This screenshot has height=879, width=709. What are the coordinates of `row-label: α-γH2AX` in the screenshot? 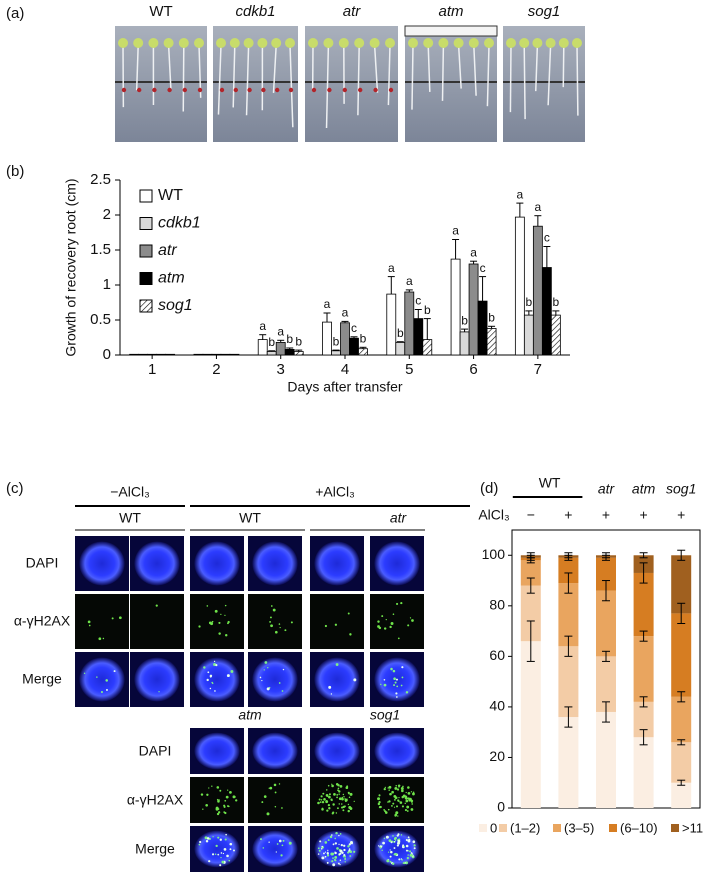 It's located at (42, 621).